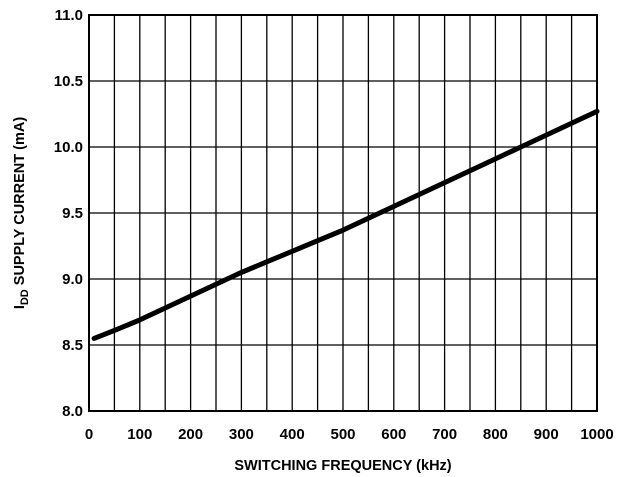 This screenshot has width=629, height=477. I want to click on y-axis-label-prefix: I, so click(20, 307).